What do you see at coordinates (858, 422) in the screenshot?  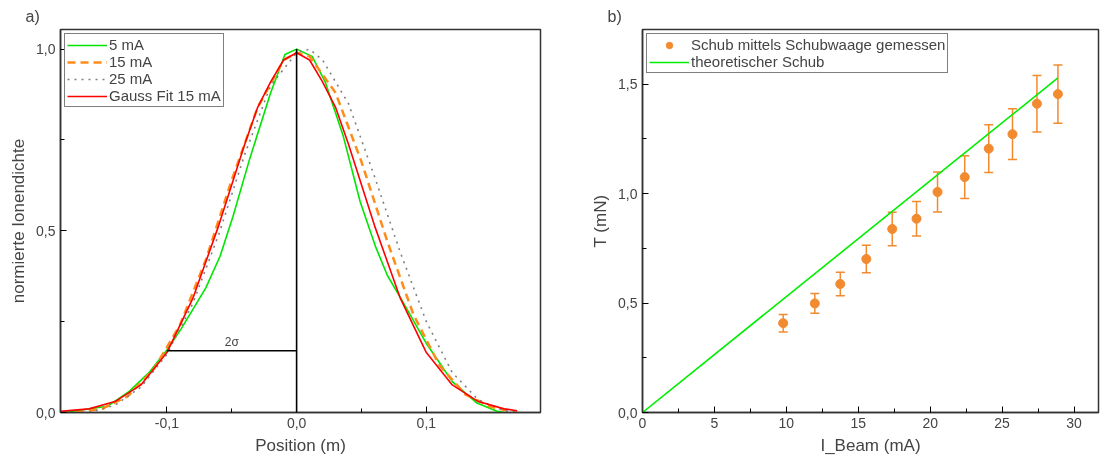 I see `x-tick-label: 15` at bounding box center [858, 422].